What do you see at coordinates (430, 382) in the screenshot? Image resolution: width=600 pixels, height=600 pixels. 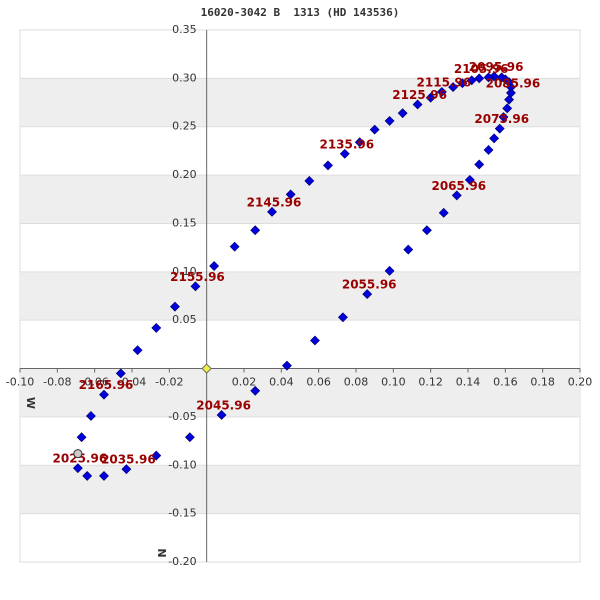 I see `x-tick-label: 0.12` at bounding box center [430, 382].